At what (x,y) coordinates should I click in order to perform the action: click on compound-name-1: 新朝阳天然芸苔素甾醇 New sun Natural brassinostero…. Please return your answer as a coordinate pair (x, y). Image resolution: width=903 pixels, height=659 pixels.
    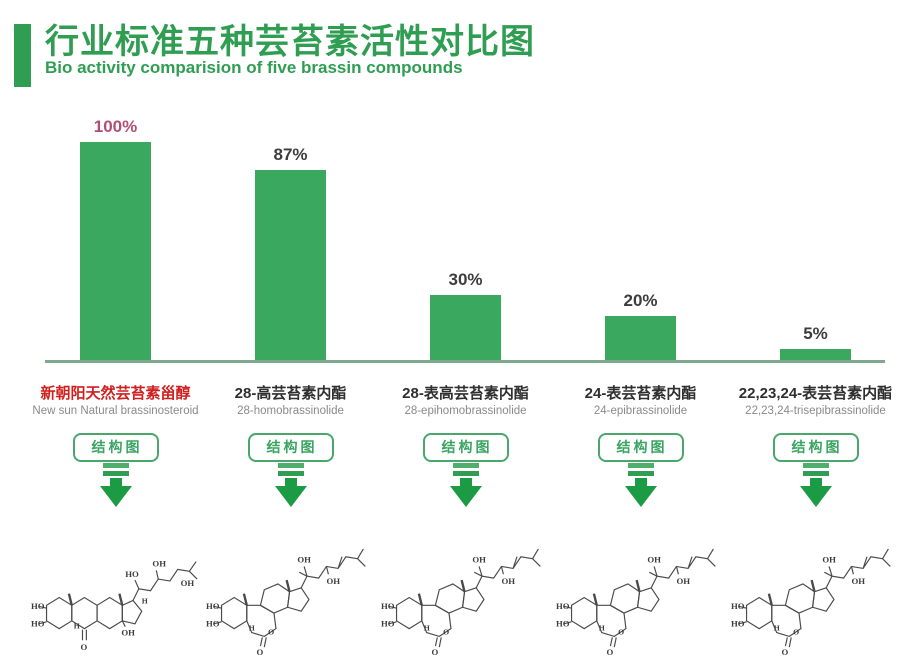
    Looking at the image, I should click on (115, 399).